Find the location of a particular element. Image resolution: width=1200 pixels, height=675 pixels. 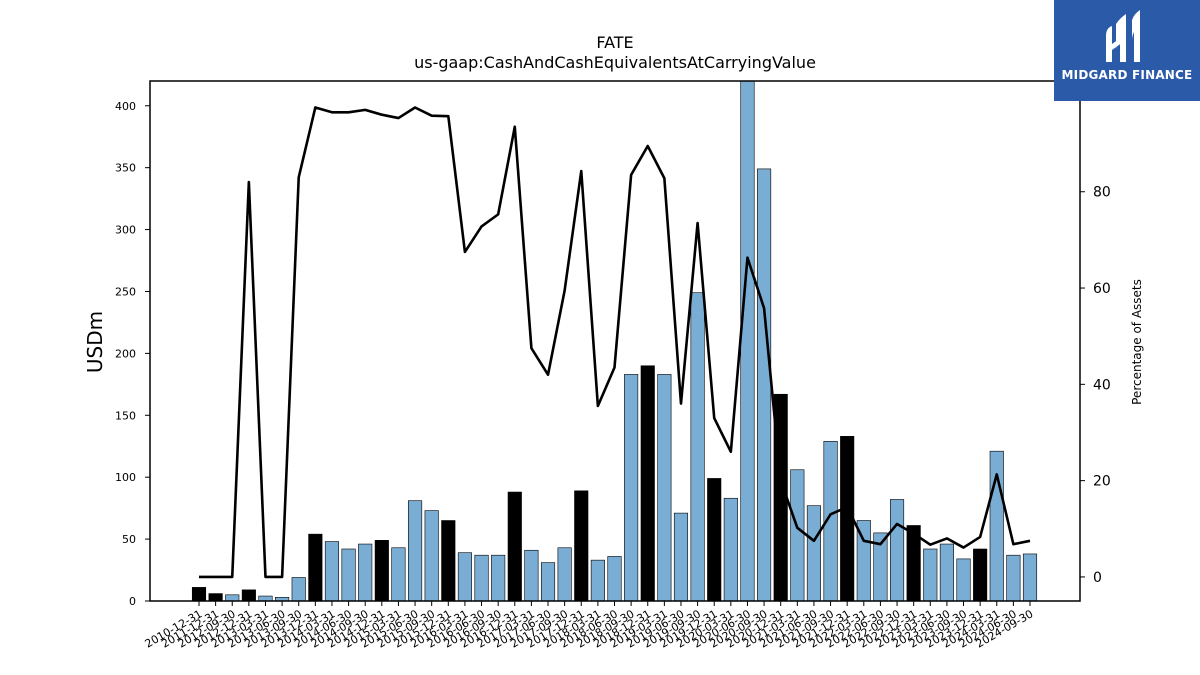

y-tick-label-350: 350 is located at coordinates (125, 168).